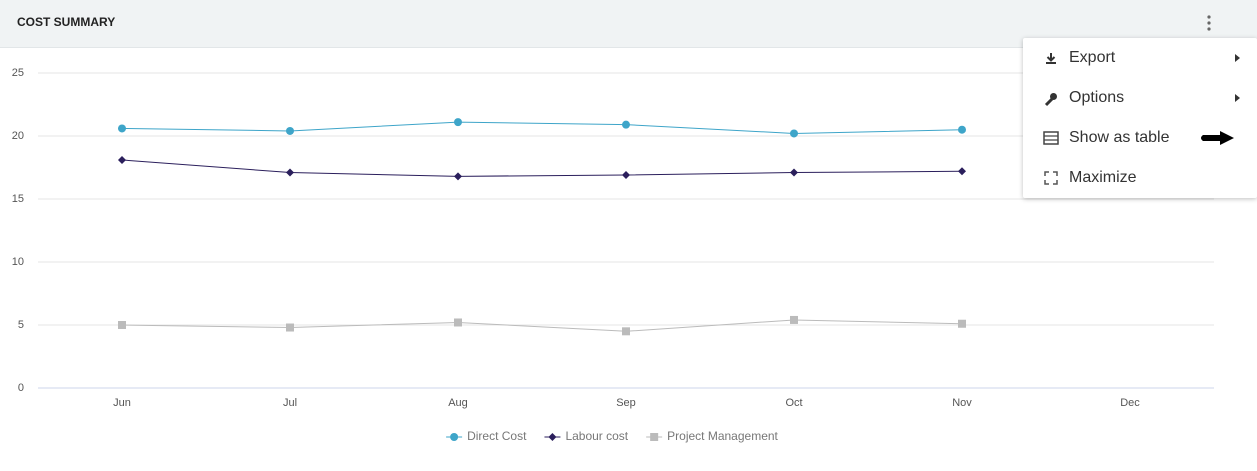 Image resolution: width=1257 pixels, height=471 pixels. I want to click on menu-item: Show as table, so click(1140, 138).